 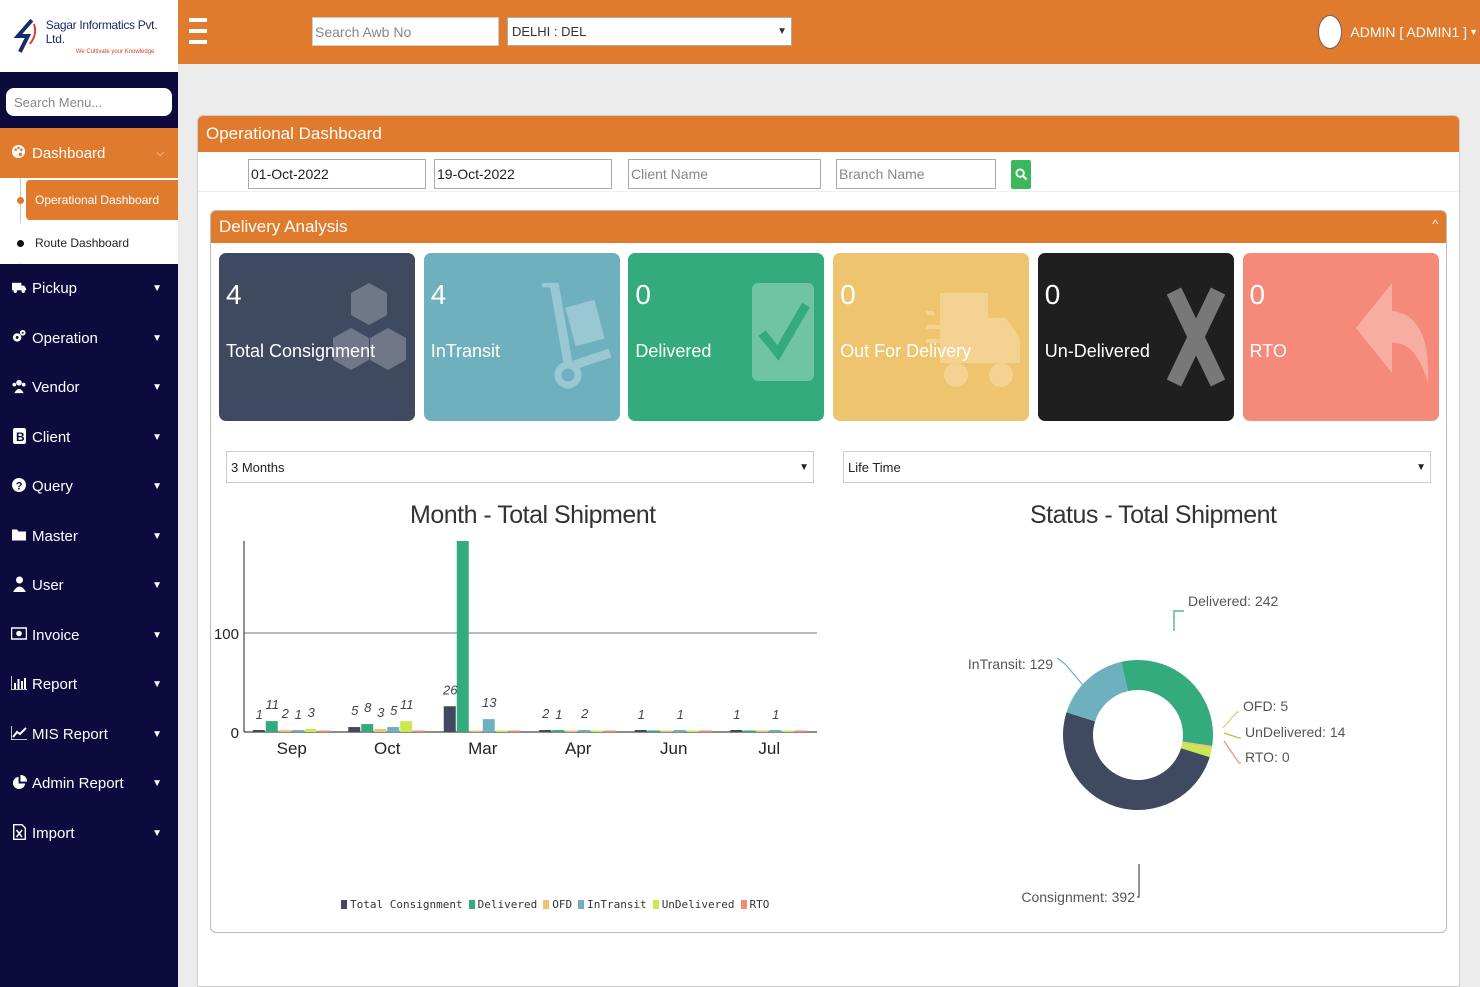 What do you see at coordinates (1196, 750) in the screenshot?
I see `slice-undelivered` at bounding box center [1196, 750].